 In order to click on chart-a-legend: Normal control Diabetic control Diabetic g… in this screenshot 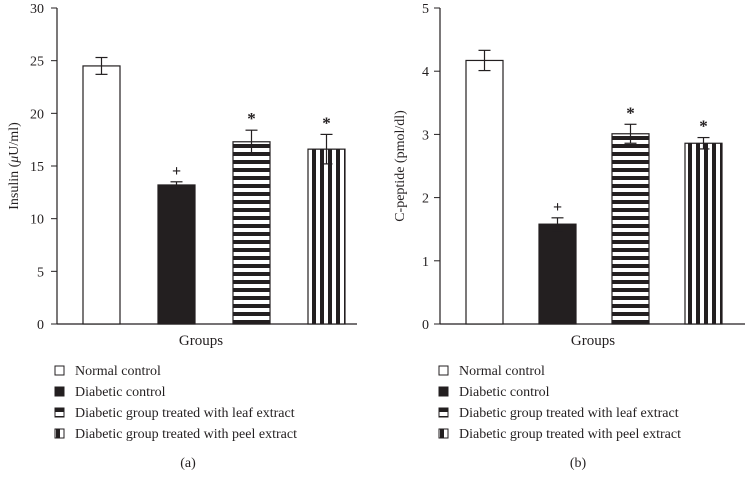, I will do `click(175, 403)`.